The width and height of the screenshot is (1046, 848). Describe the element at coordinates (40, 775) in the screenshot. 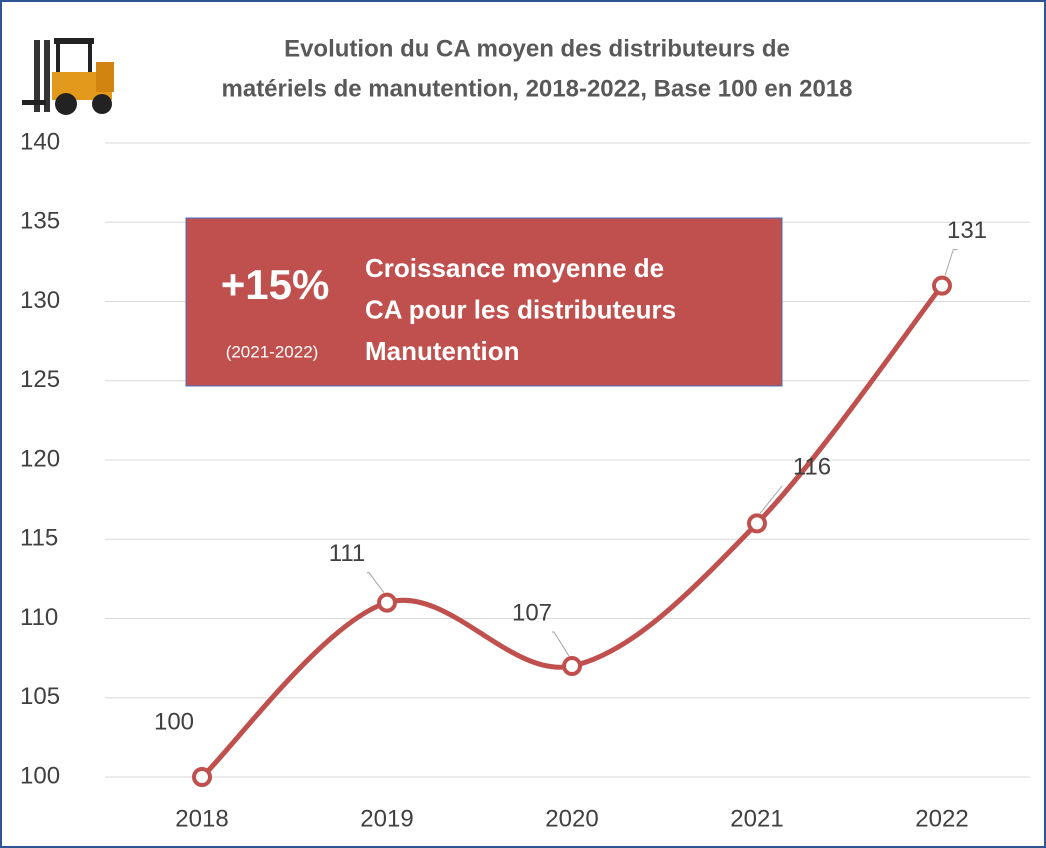

I see `y-tick-label: 100` at that location.